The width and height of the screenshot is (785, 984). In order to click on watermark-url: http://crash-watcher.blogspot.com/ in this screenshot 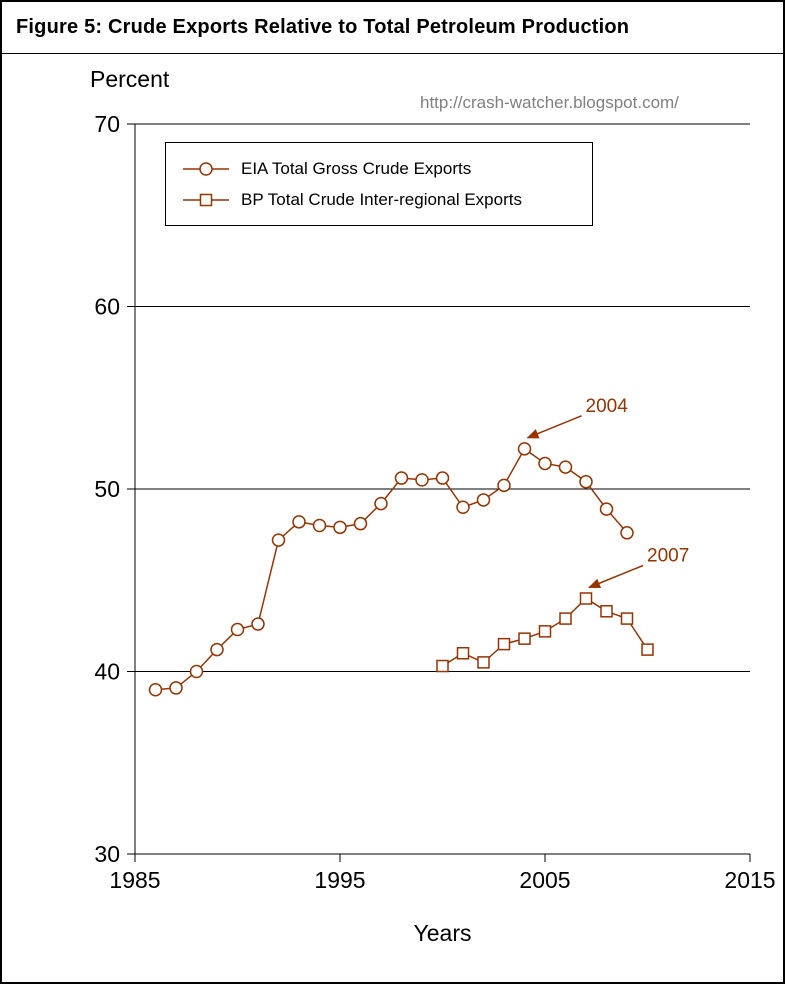, I will do `click(549, 102)`.